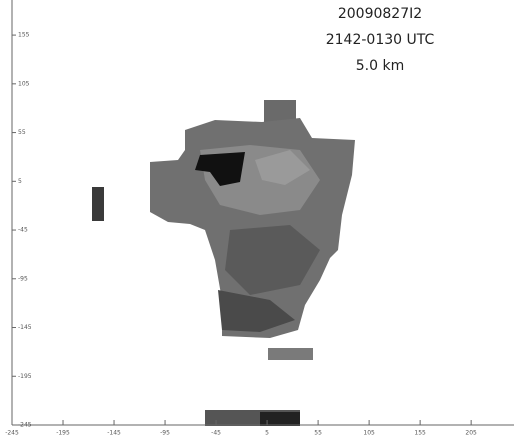  I want to click on annotation: 2142-0130 UTC, so click(380, 40).